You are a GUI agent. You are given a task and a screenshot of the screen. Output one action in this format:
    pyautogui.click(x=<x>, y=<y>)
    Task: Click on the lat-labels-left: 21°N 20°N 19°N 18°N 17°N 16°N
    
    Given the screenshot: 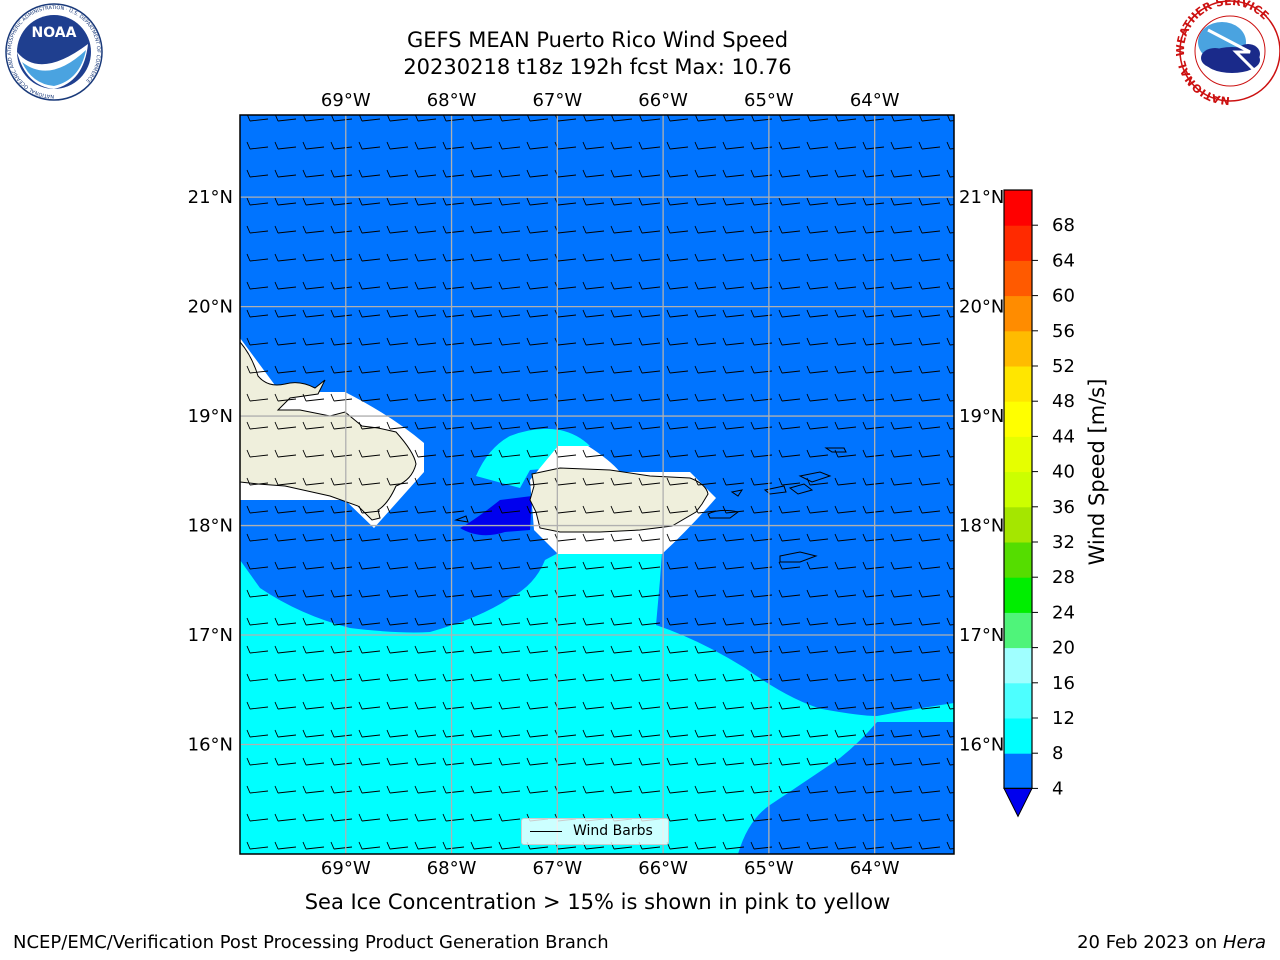 What is the action you would take?
    pyautogui.click(x=210, y=471)
    